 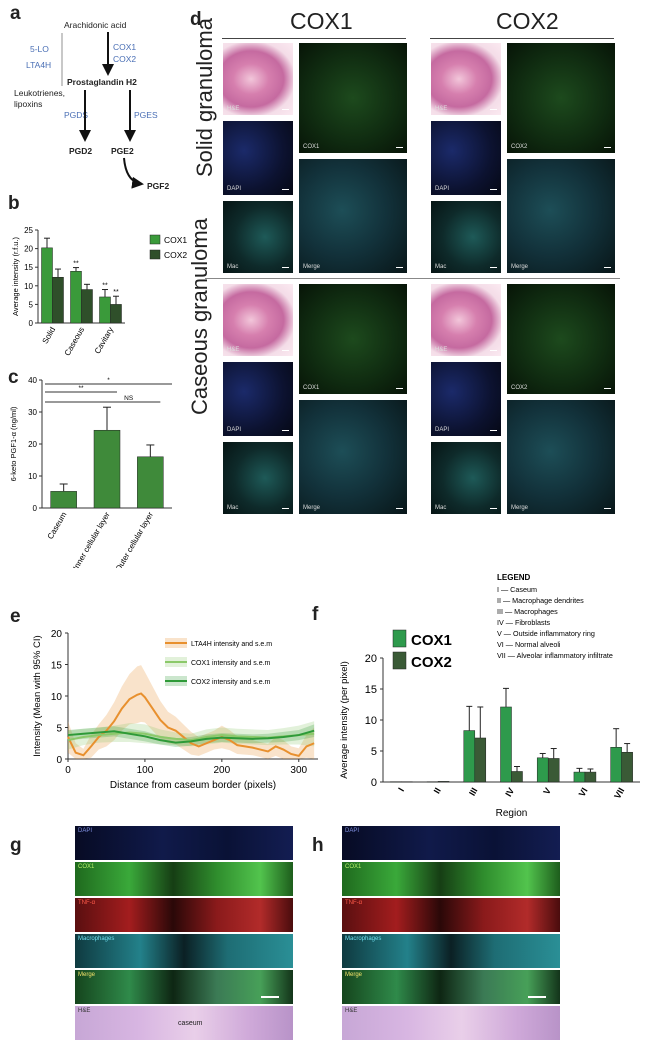 What do you see at coordinates (583, 792) in the screenshot?
I see `x-tick-label: VI` at bounding box center [583, 792].